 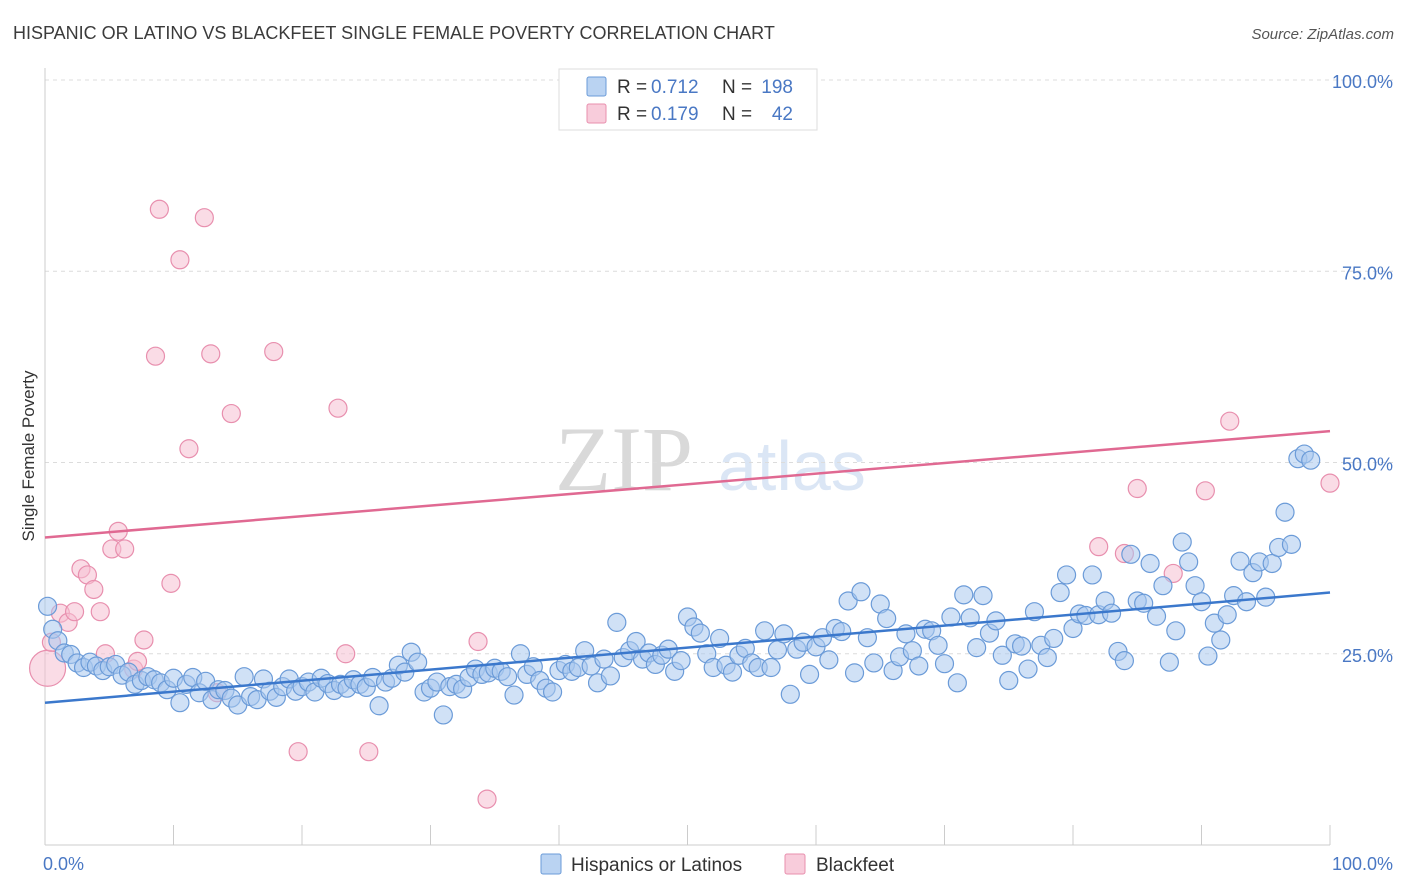 I want to click on watermark-atlas: atlas, so click(x=792, y=466).